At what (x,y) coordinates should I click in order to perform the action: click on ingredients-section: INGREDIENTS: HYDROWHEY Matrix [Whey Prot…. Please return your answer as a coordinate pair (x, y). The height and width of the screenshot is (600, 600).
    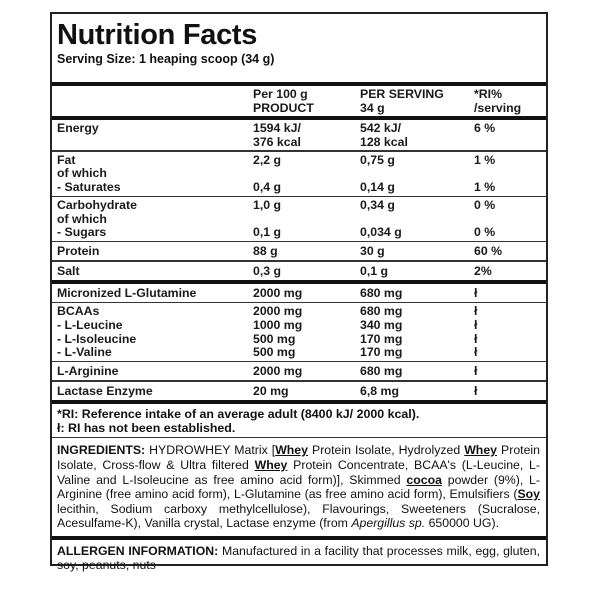
    Looking at the image, I should click on (299, 487).